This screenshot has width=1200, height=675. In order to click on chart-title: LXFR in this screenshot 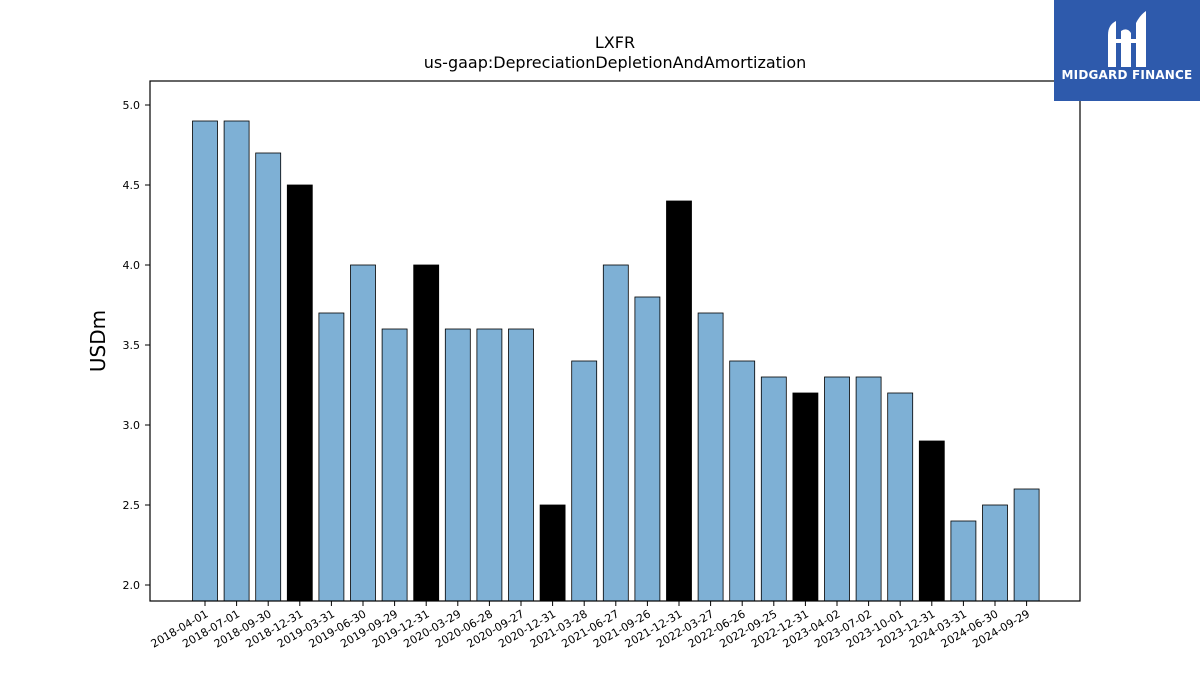, I will do `click(615, 42)`.